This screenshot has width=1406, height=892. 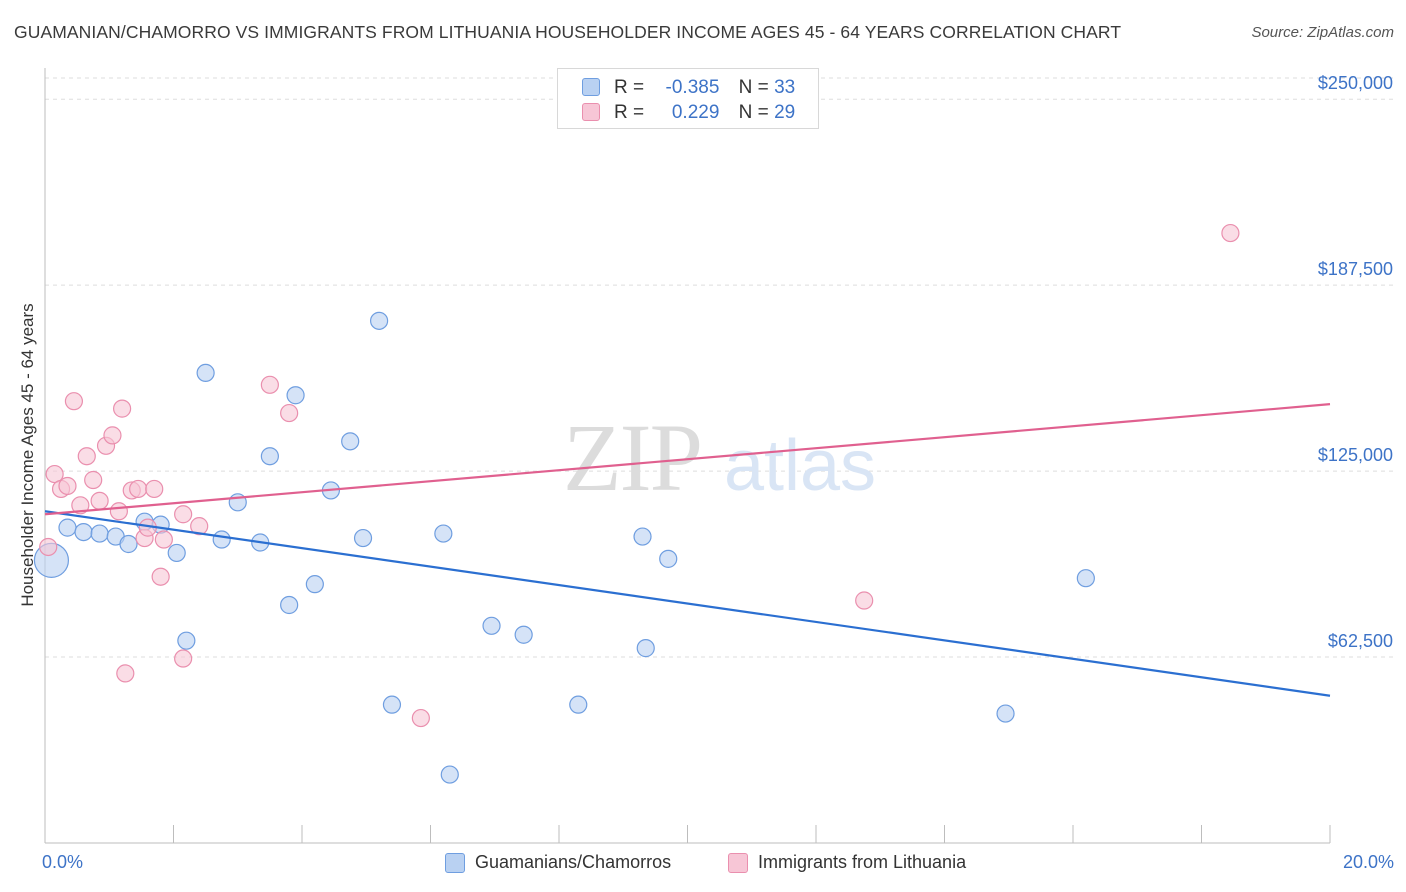 I want to click on watermark-zip: ZIP, so click(x=632, y=457).